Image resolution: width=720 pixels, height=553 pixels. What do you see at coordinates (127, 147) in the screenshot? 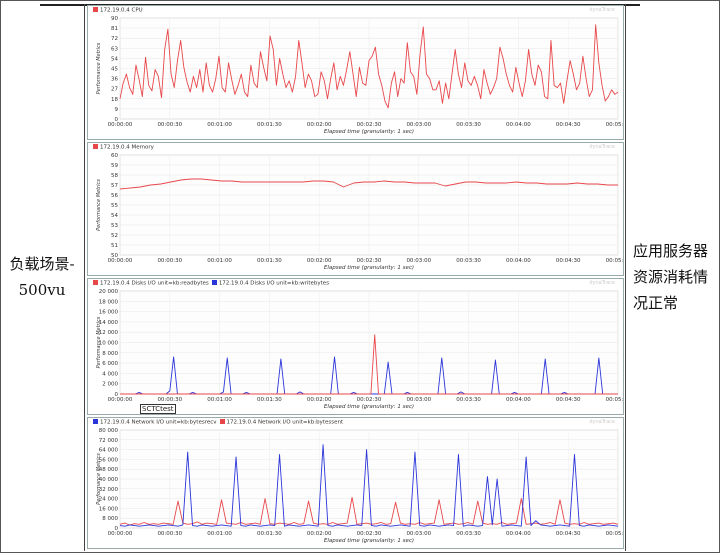
I see `legend-label: 172.19.0.4 Memory` at bounding box center [127, 147].